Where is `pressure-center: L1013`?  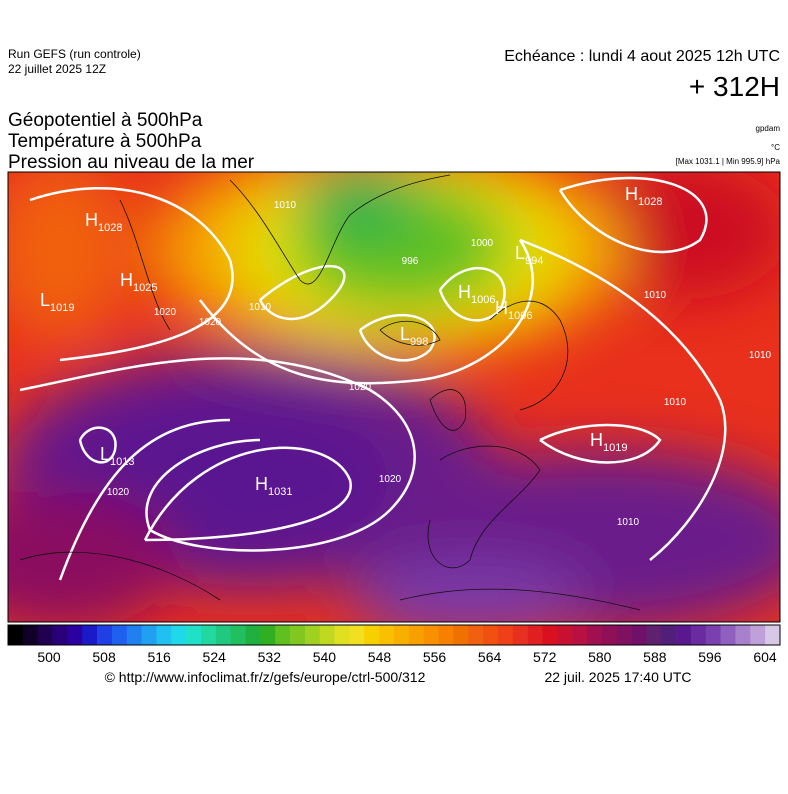 pressure-center: L1013 is located at coordinates (117, 456).